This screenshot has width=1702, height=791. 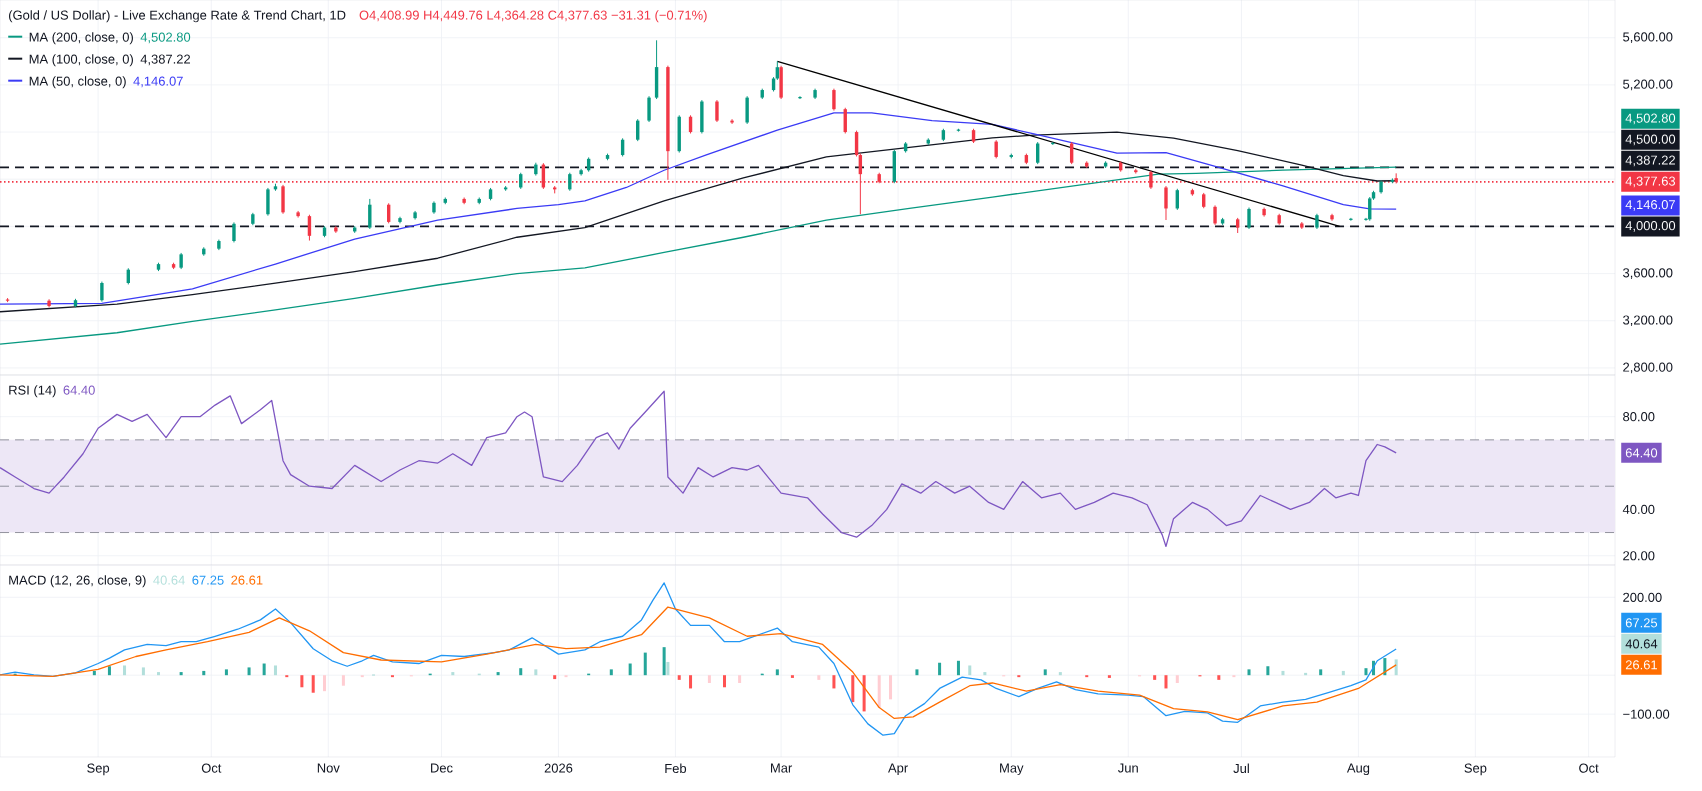 What do you see at coordinates (898, 769) in the screenshot?
I see `x-tick-label: Apr` at bounding box center [898, 769].